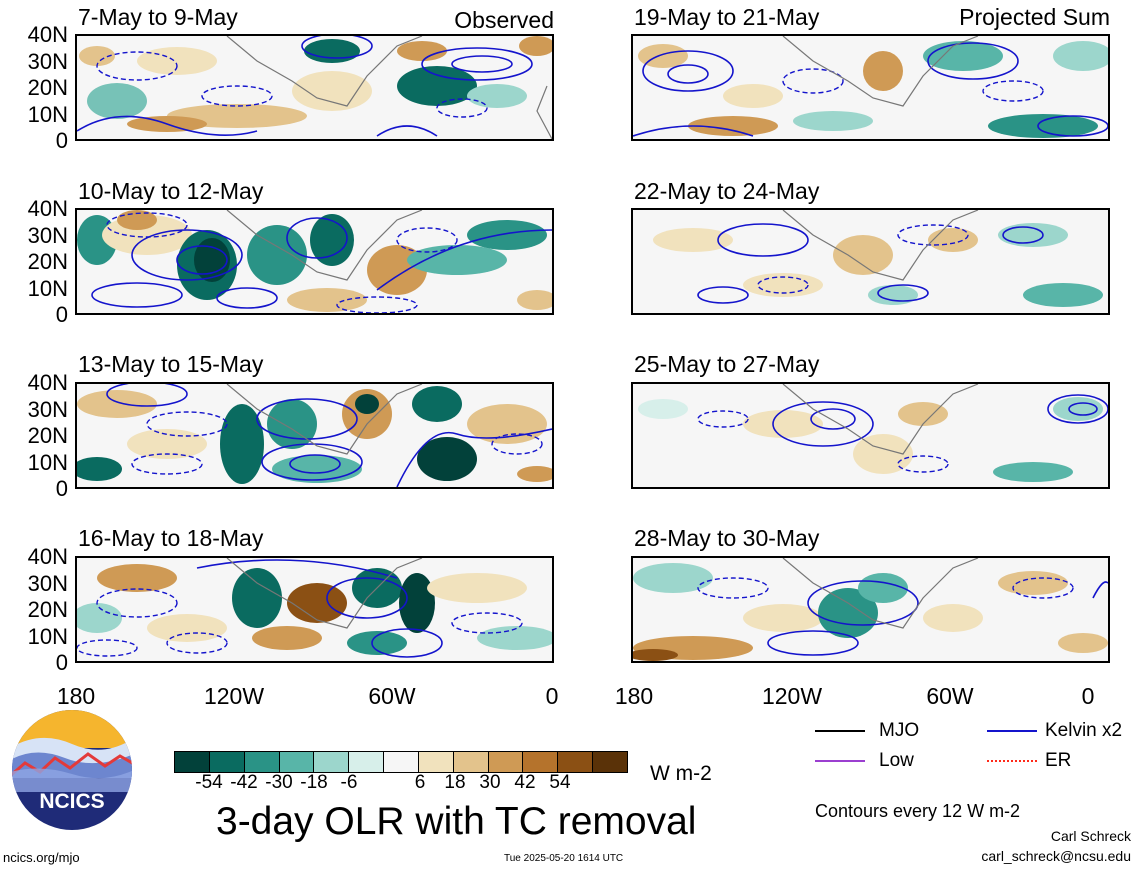 Image resolution: width=1135 pixels, height=871 pixels. Describe the element at coordinates (525, 782) in the screenshot. I see `colorbar-tick: 42` at that location.